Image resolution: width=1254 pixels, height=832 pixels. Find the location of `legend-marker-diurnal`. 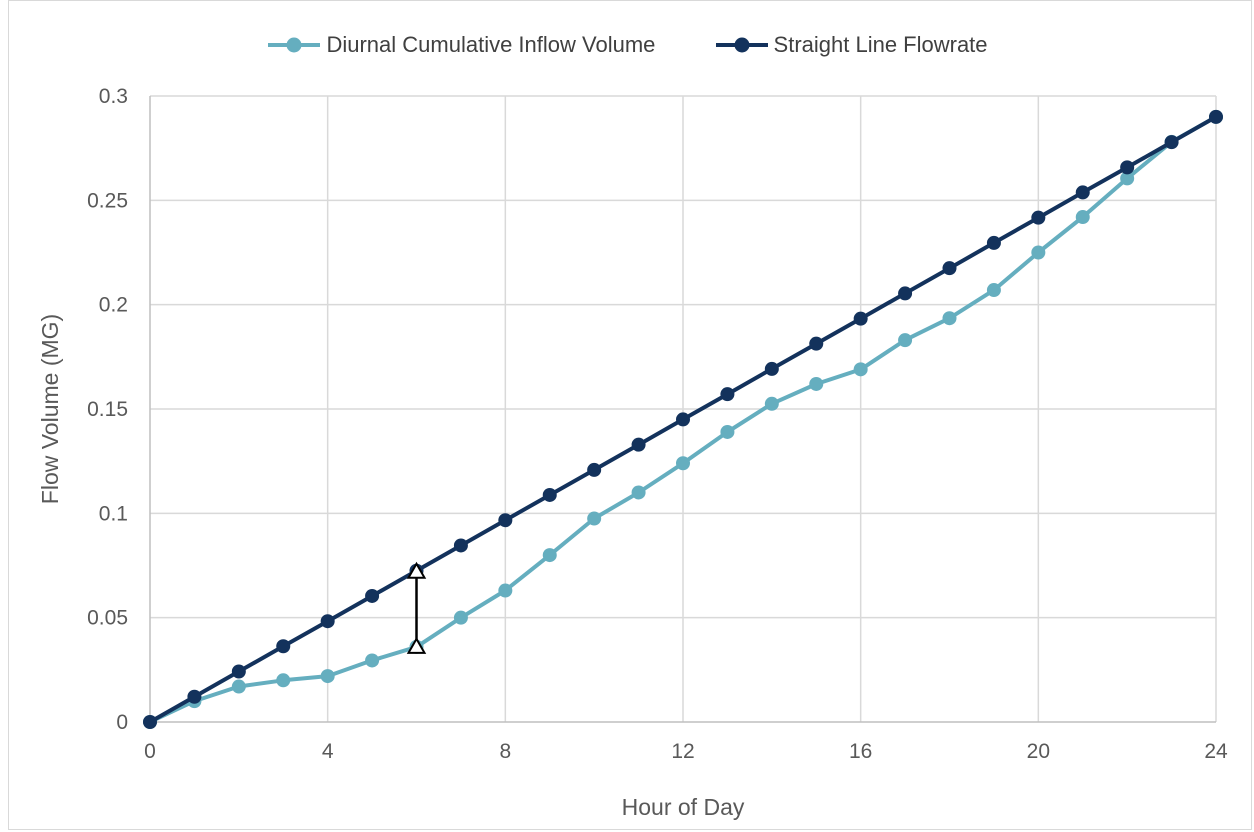

legend-marker-diurnal is located at coordinates (294, 45).